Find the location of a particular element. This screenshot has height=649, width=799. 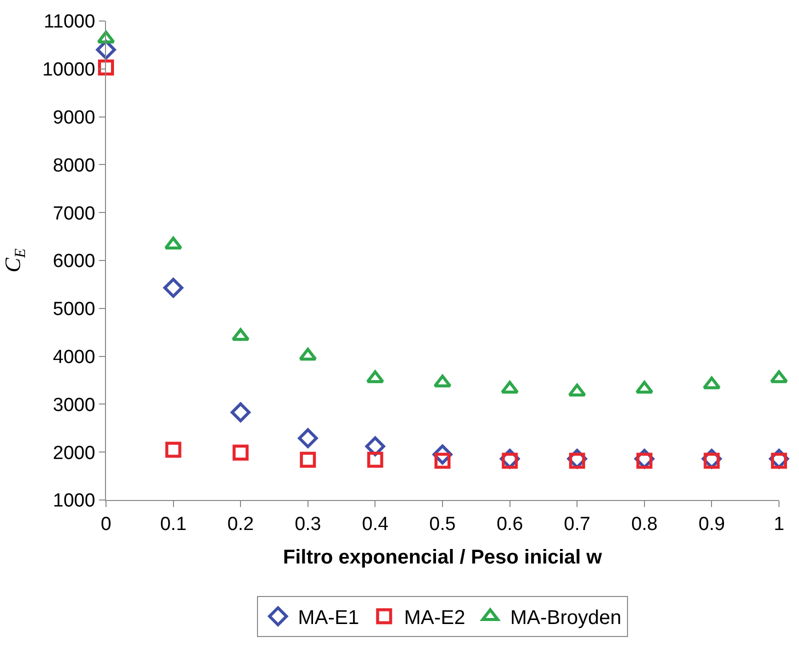

legend-label: MA-E1 is located at coordinates (329, 618).